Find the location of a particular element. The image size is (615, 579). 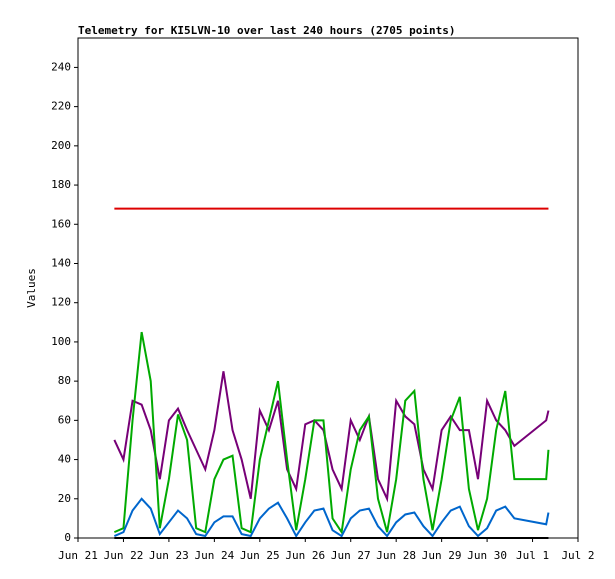

y-tick-label: 140 is located at coordinates (61, 262).